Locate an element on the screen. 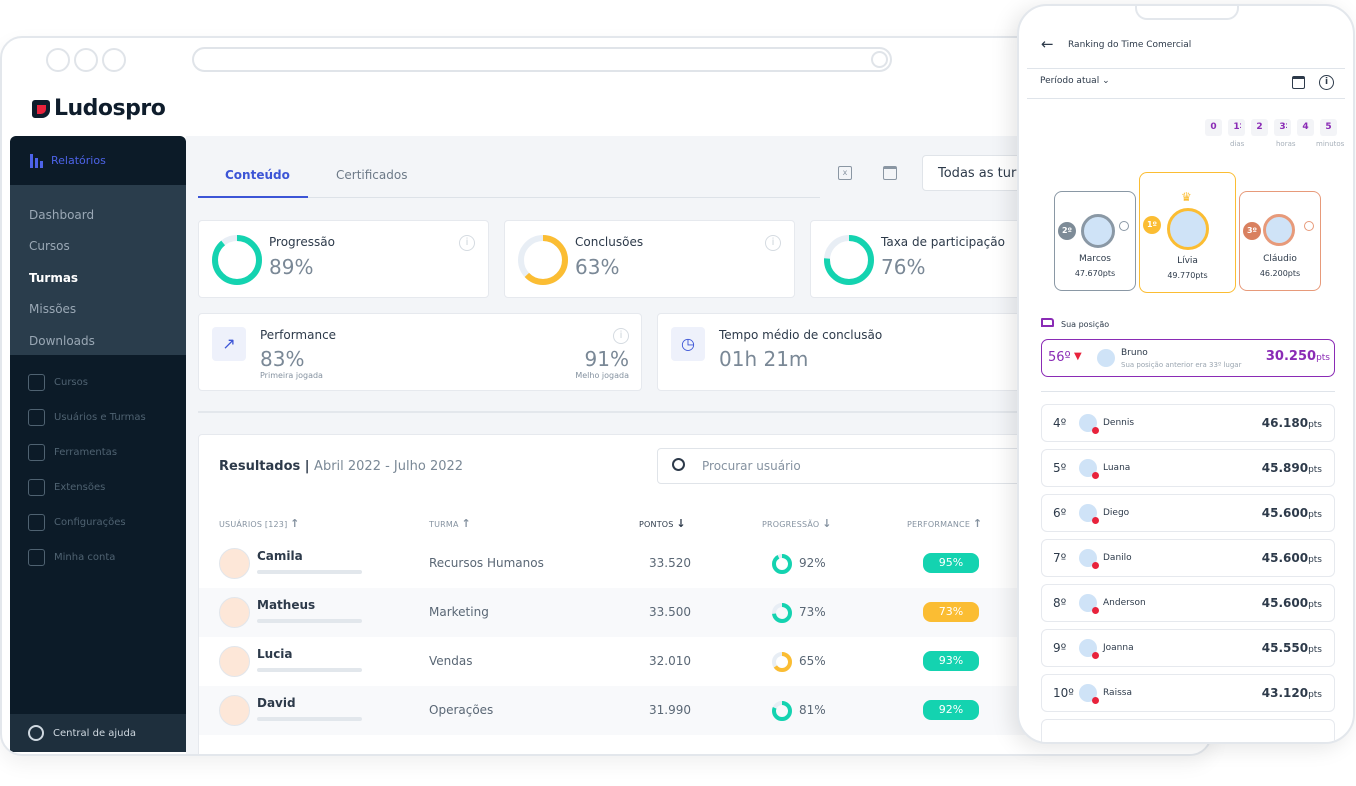 This screenshot has width=1356, height=786. user-progress: 81% is located at coordinates (812, 710).